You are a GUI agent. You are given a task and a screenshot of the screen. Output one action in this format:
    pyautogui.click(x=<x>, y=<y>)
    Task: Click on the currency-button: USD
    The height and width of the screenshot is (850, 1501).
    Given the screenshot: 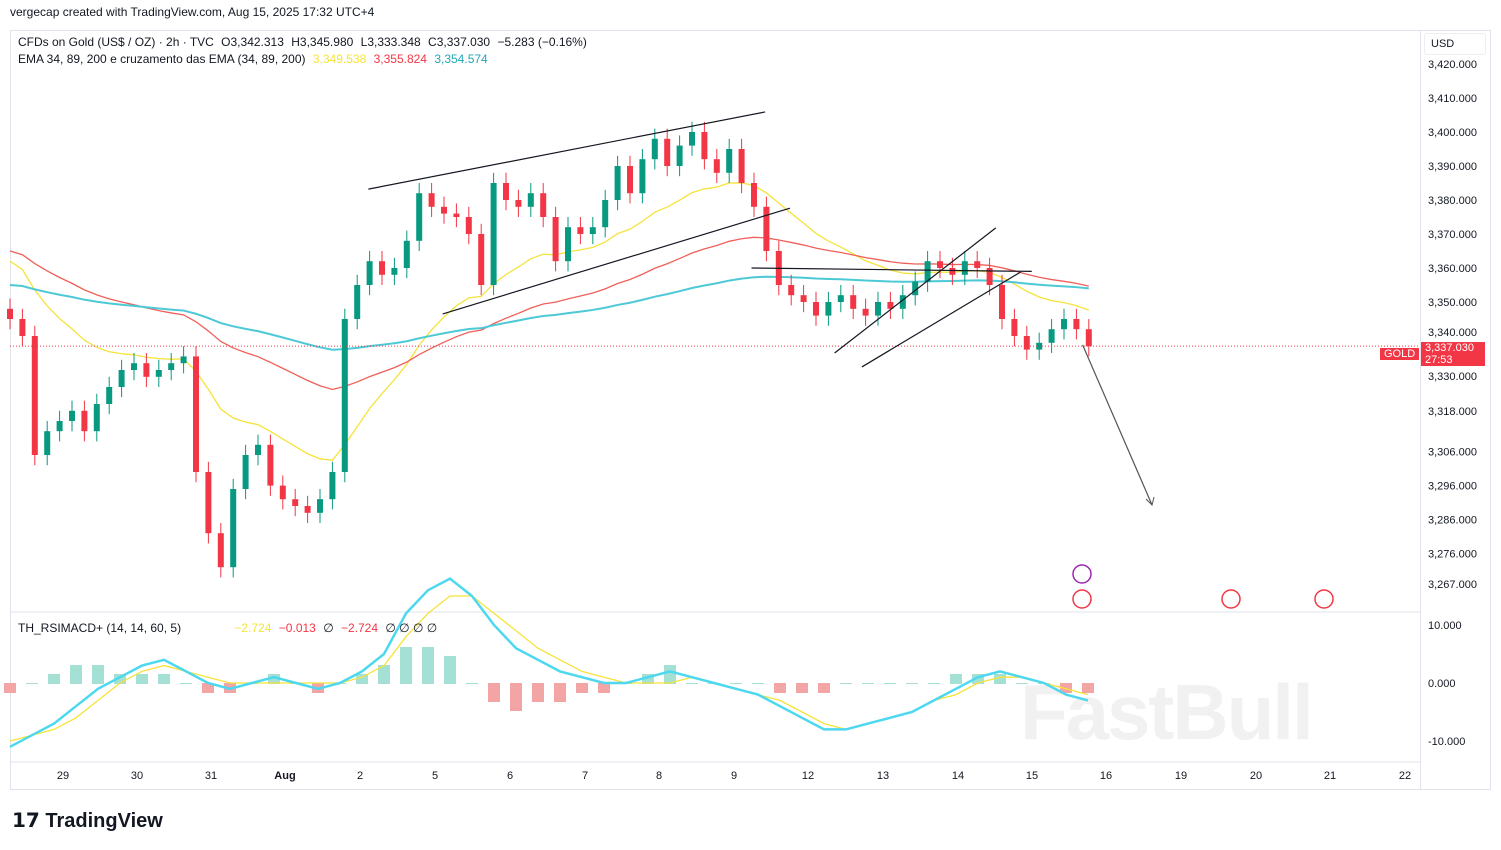 What is the action you would take?
    pyautogui.click(x=1455, y=44)
    